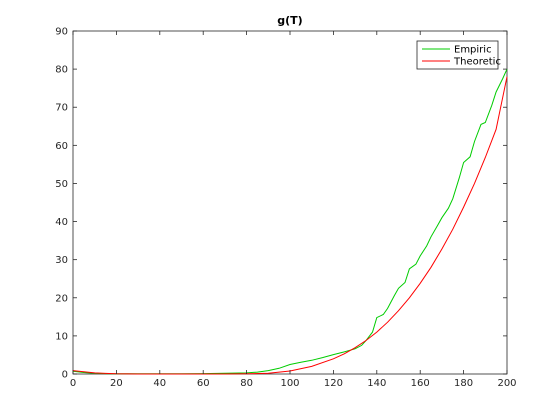  What do you see at coordinates (473, 50) in the screenshot?
I see `legend-label-empiric: Empiric` at bounding box center [473, 50].